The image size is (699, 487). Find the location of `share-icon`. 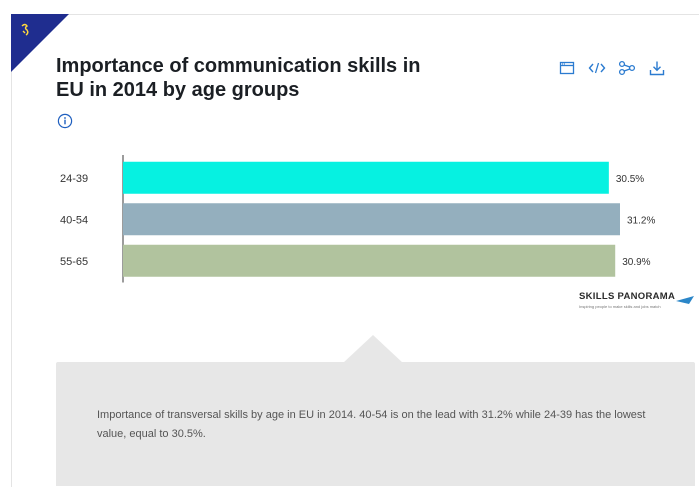

share-icon is located at coordinates (627, 68).